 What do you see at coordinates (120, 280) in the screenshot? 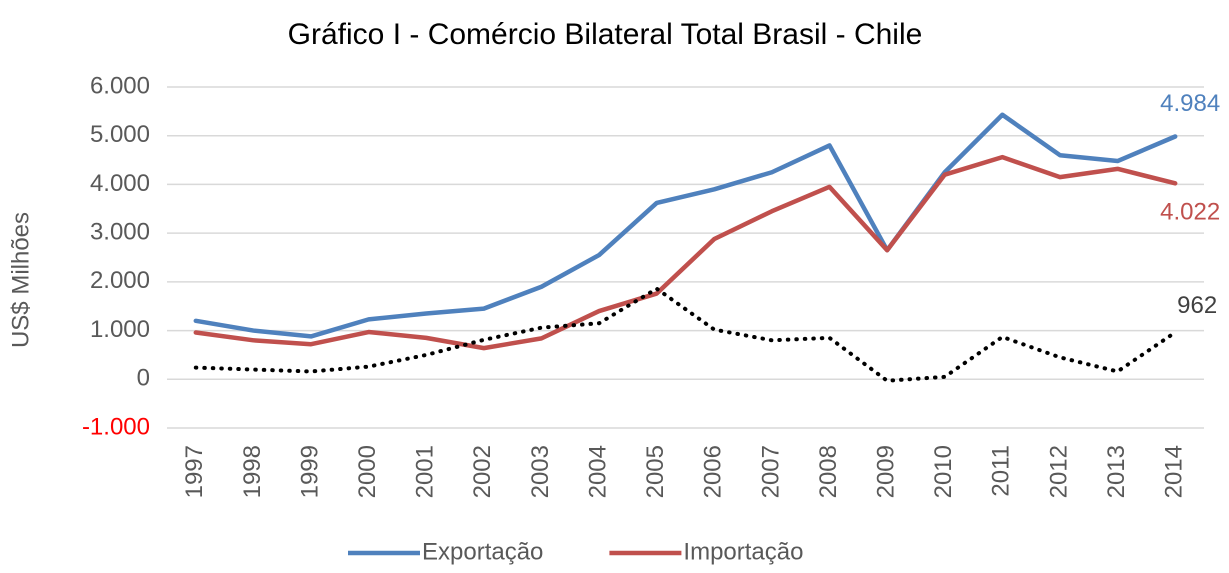
I see `y-tick-label: 2.000` at bounding box center [120, 280].